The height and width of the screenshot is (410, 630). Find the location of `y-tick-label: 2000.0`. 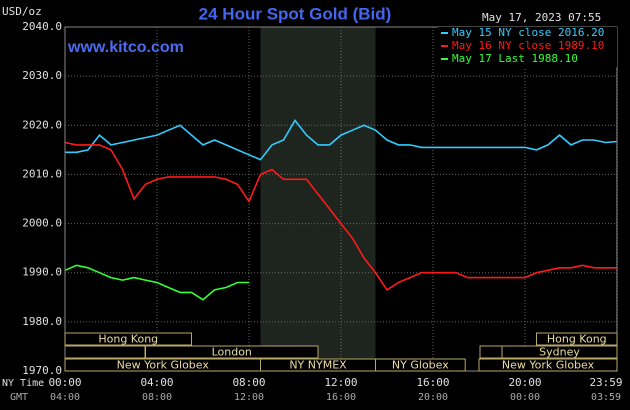

y-tick-label: 2000.0 is located at coordinates (42, 223).